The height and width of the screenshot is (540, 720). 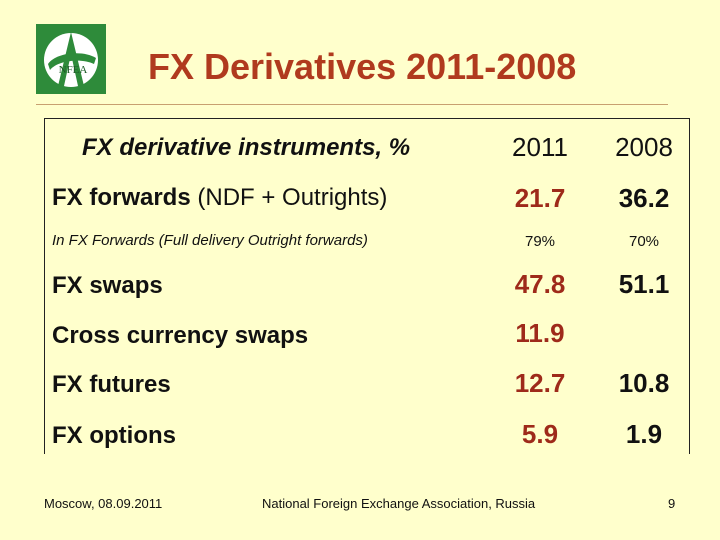 I want to click on row-label-fx-forwards: FX forwards (NDF + Outrights), so click(x=220, y=197).